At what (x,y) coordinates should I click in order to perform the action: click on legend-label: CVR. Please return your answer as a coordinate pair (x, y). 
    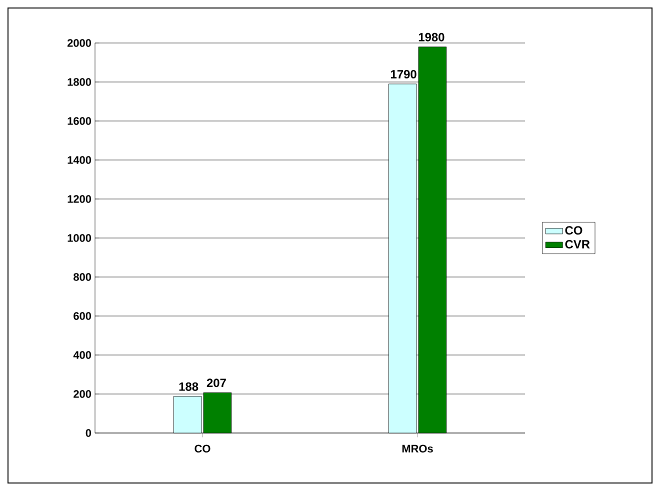
    Looking at the image, I should click on (577, 244).